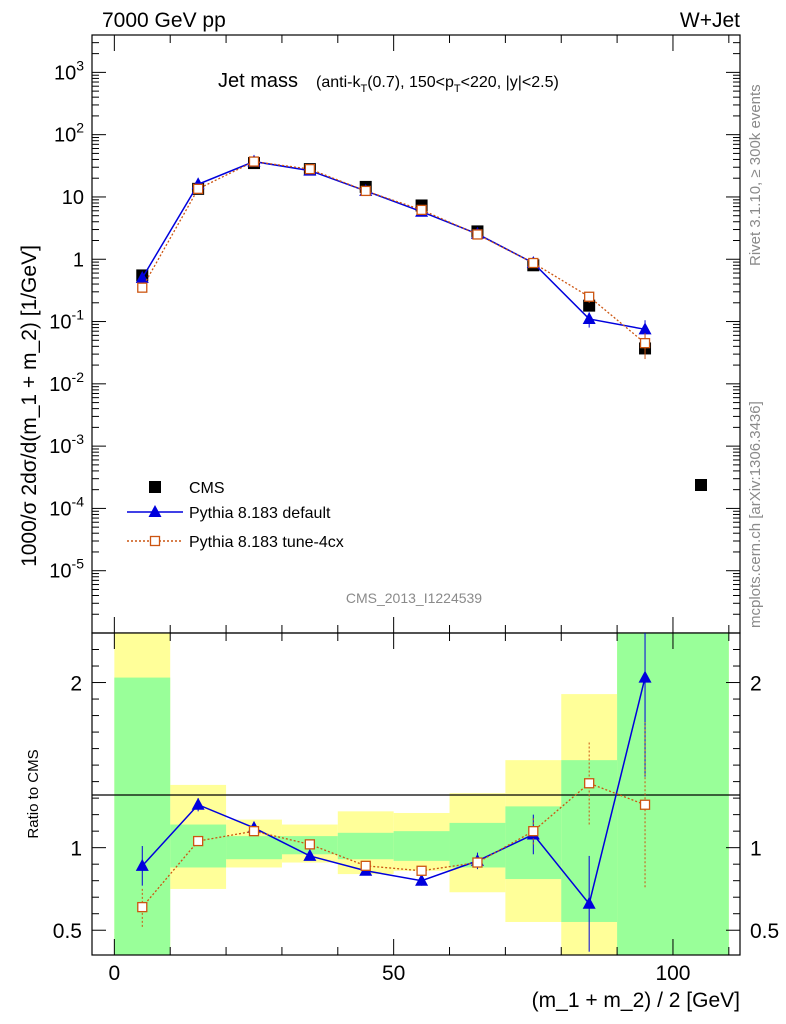 This screenshot has height=1024, width=786. Describe the element at coordinates (67, 931) in the screenshot. I see `ratio-y-tick-label: 0.5` at that location.